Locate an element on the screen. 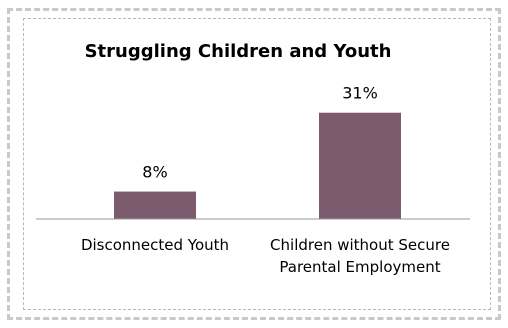 This screenshot has height=328, width=508. chart-title: Struggling Children and Youth is located at coordinates (238, 51).